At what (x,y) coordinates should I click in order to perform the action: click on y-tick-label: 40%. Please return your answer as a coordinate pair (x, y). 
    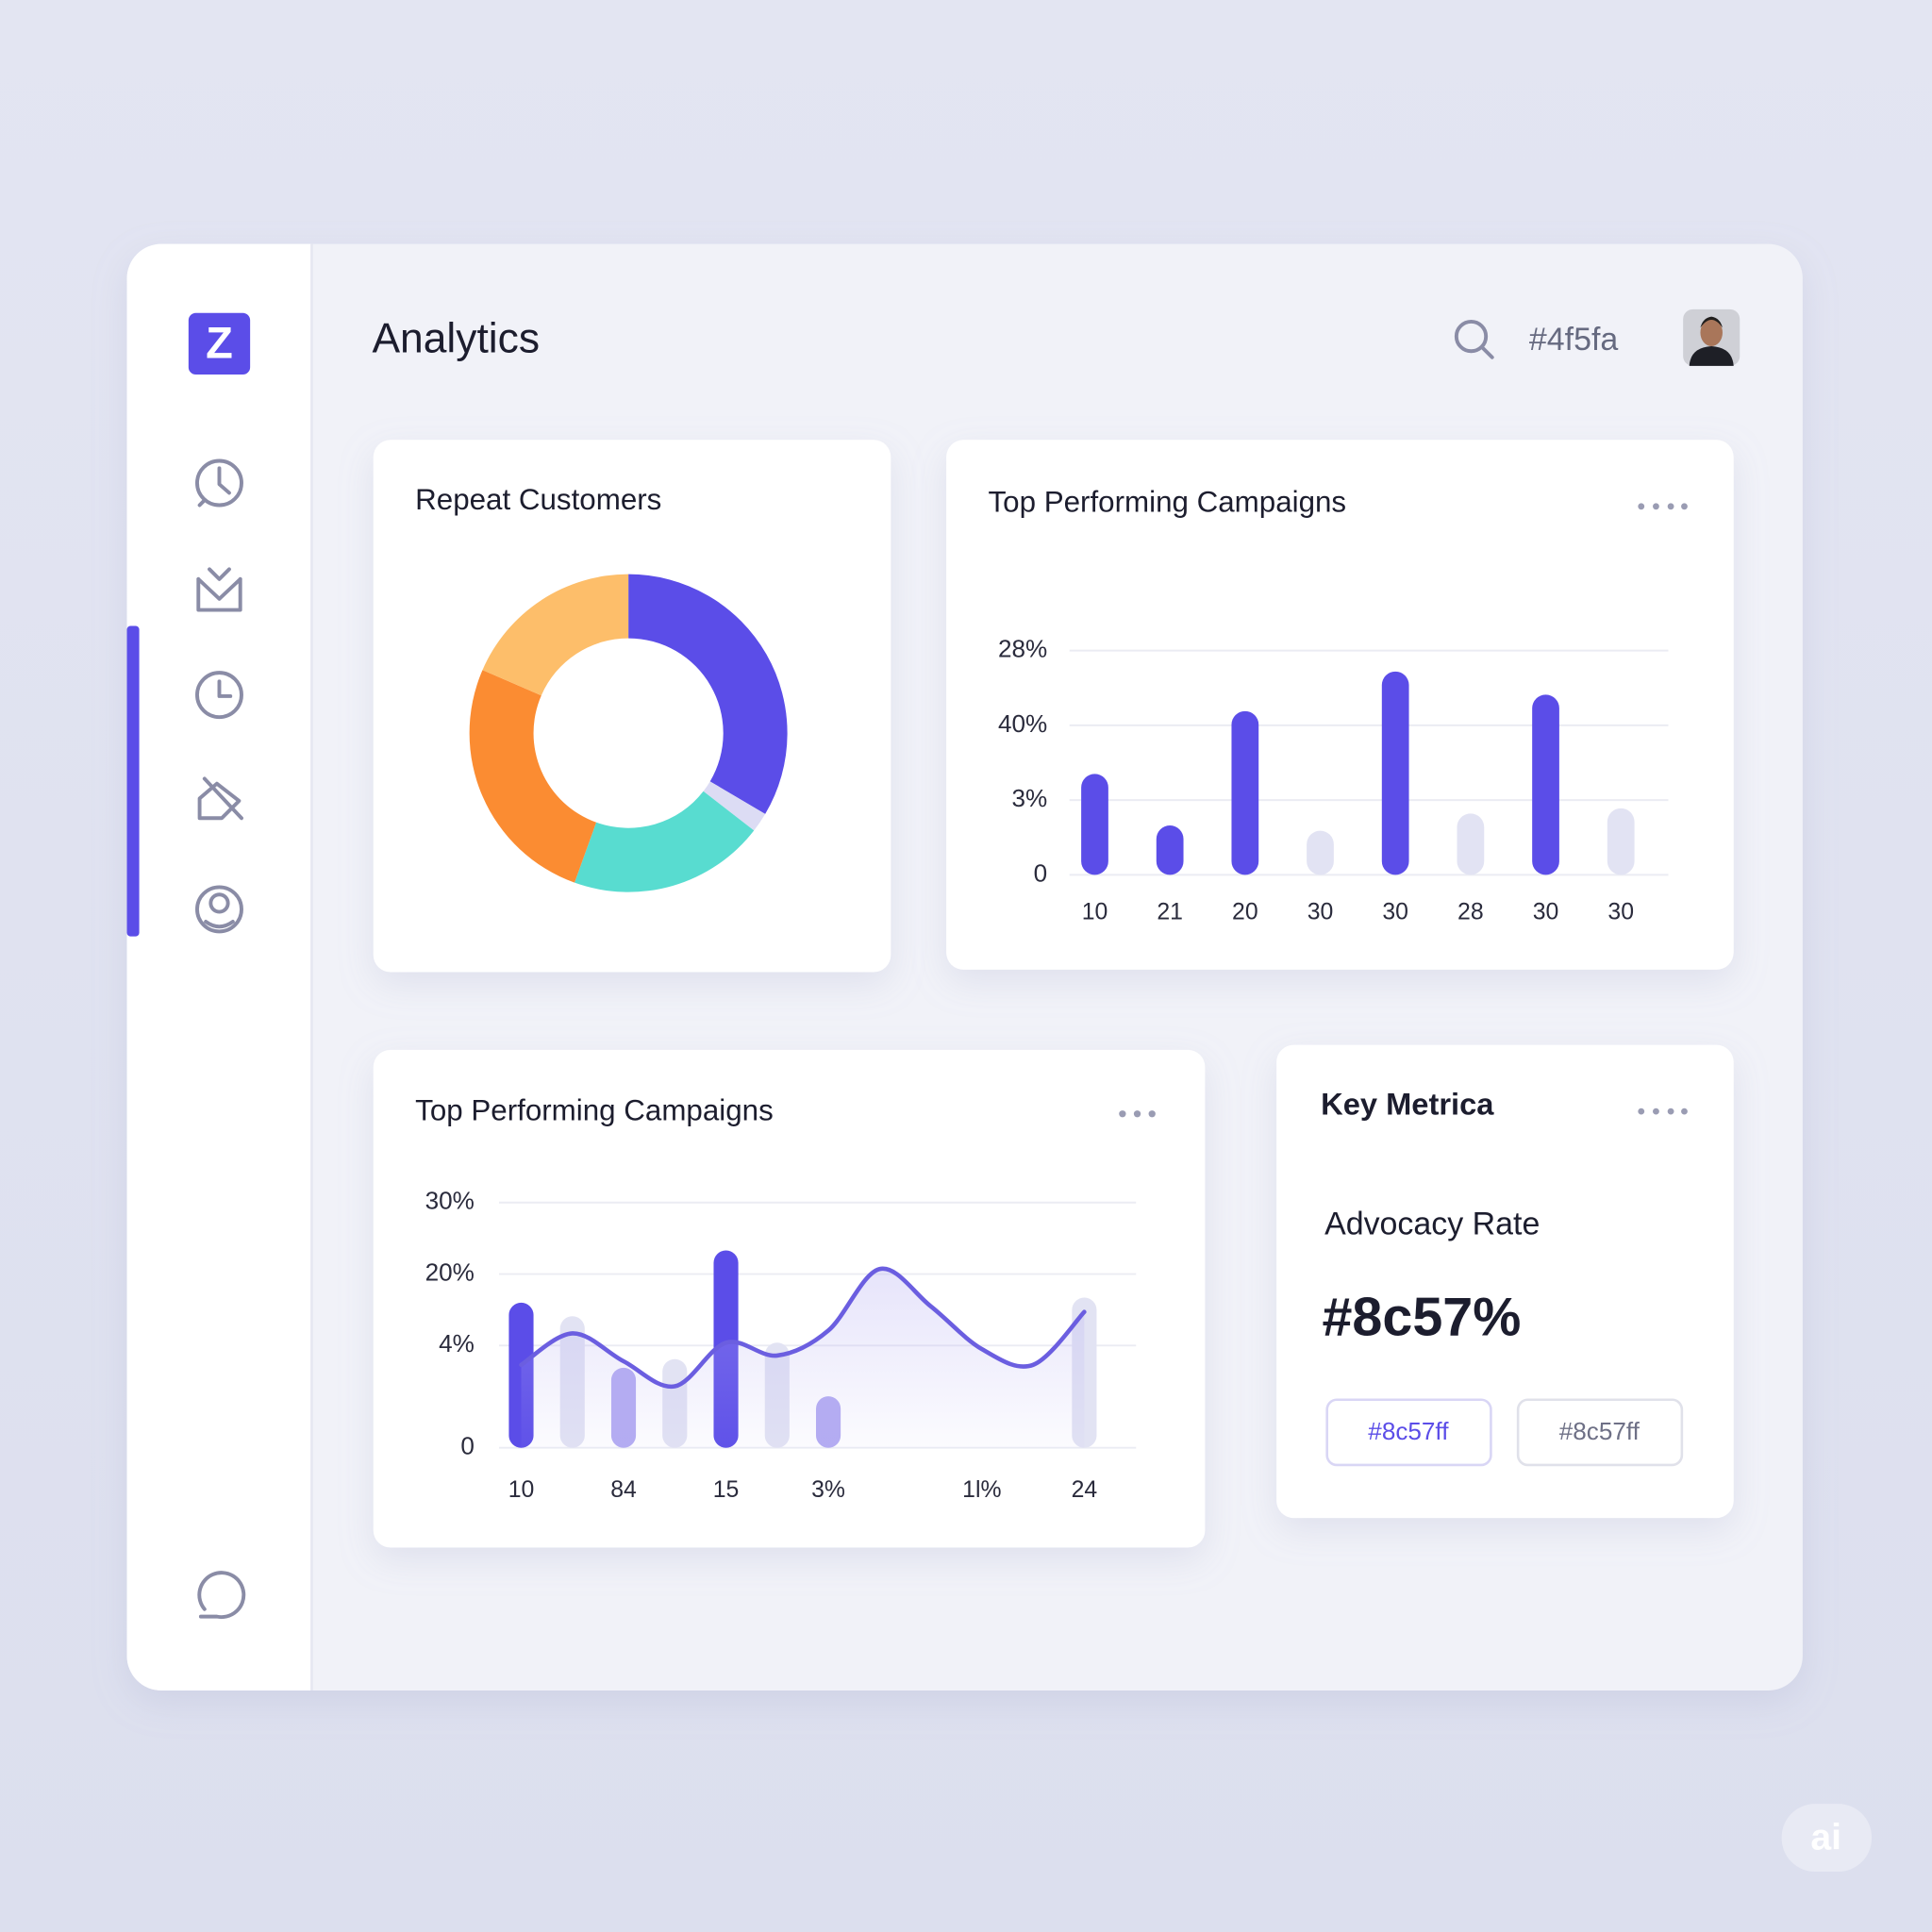
    Looking at the image, I should click on (1023, 724).